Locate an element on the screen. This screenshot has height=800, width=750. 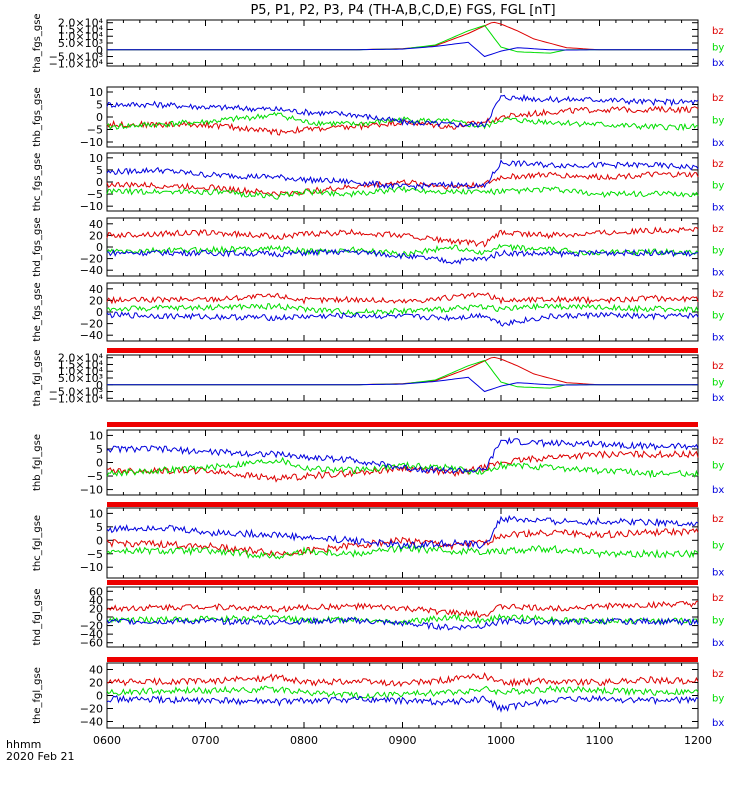
y-axis-label: the_fgl_gse is located at coordinates (37, 695).